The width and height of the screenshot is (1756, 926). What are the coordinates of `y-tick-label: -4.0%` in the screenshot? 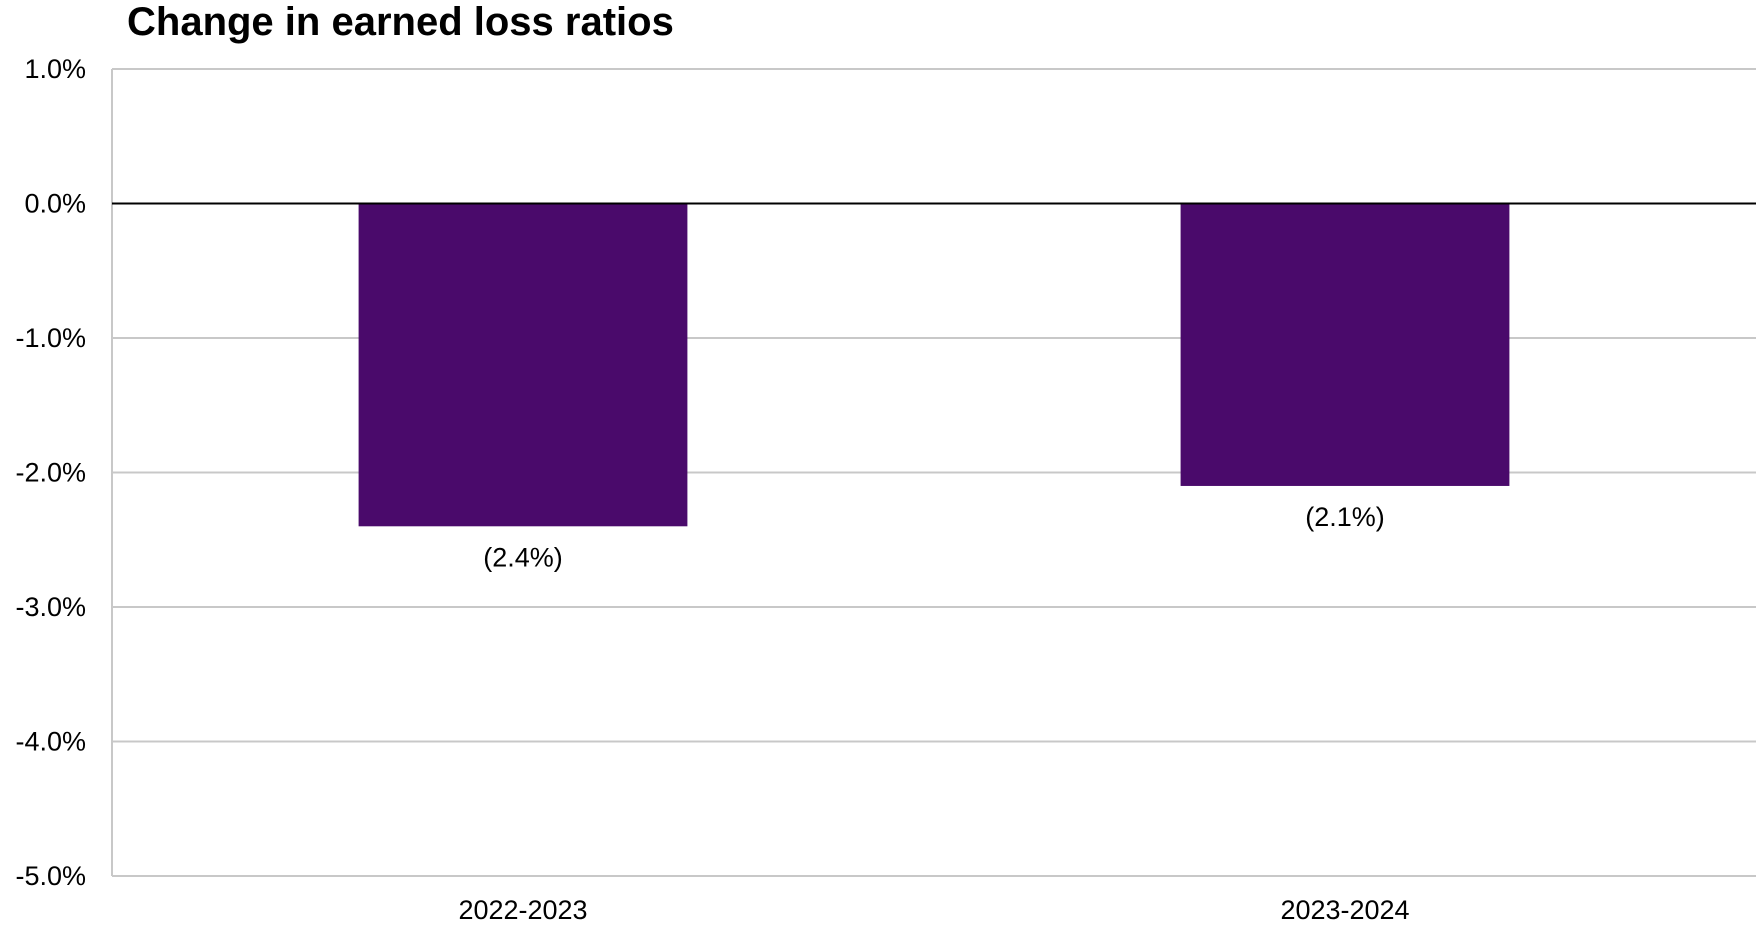 It's located at (50, 742).